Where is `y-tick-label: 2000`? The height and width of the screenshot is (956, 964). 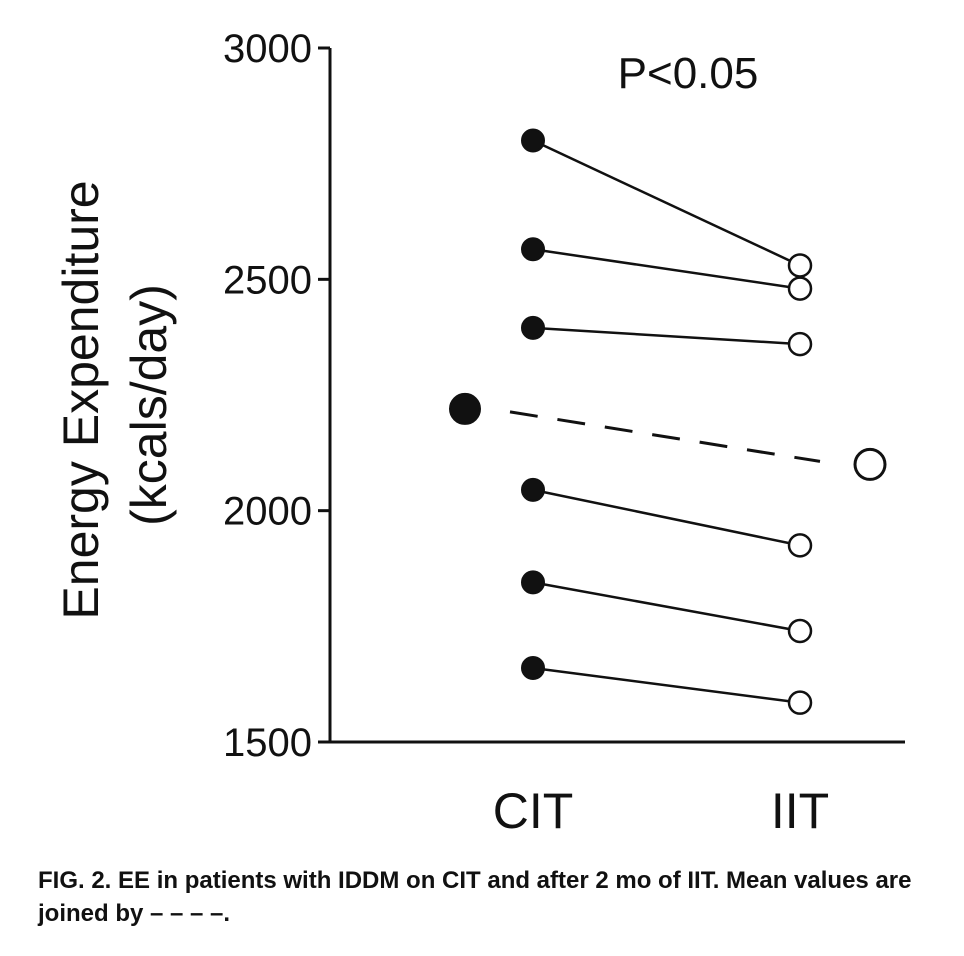
y-tick-label: 2000 is located at coordinates (267, 512).